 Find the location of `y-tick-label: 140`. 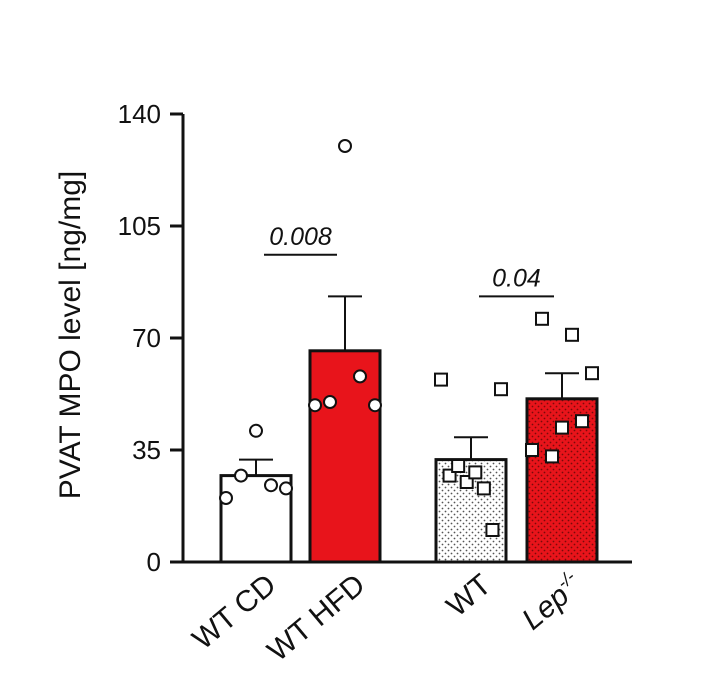

y-tick-label: 140 is located at coordinates (139, 114).